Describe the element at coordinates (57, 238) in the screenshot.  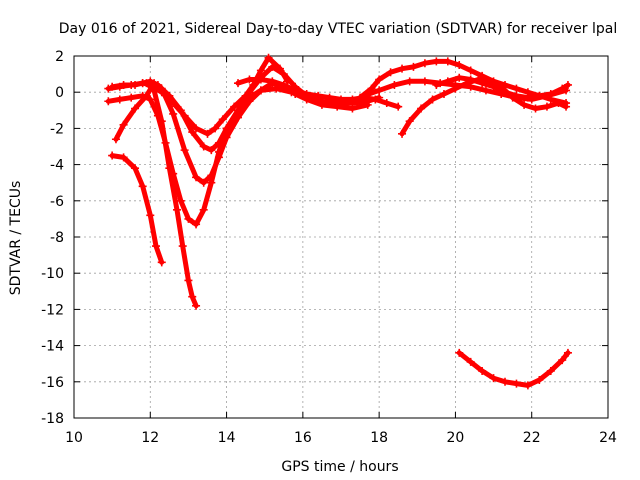
I see `y-tick-label: -8` at that location.